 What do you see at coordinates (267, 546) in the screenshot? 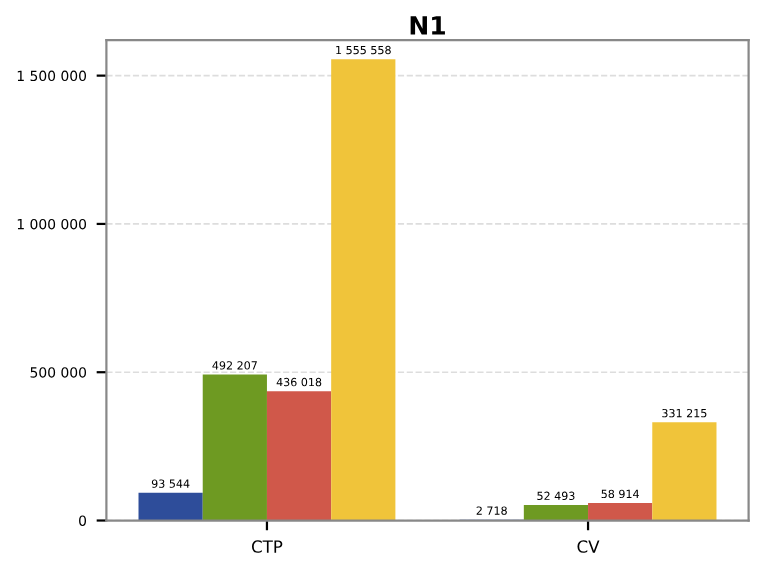
I see `x-tick-label: CTP` at bounding box center [267, 546].